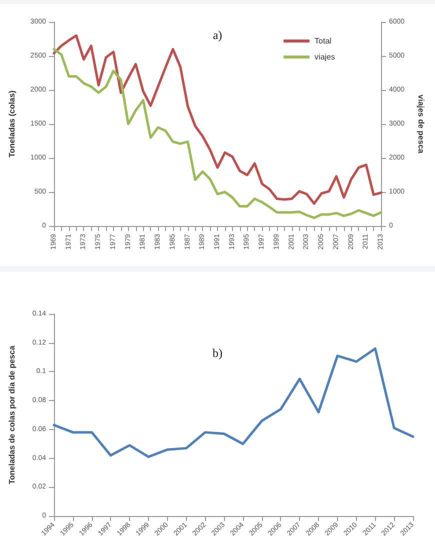  I want to click on legend-label: viajes, so click(324, 57).